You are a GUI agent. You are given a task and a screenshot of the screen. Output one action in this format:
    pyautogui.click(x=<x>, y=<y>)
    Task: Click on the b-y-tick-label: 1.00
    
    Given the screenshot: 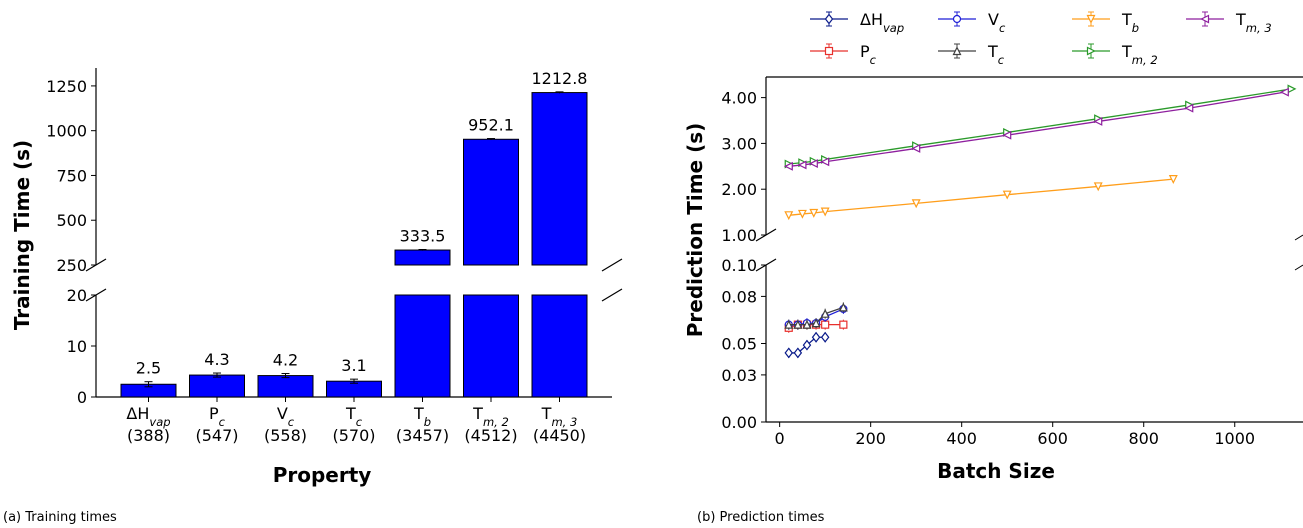 What is the action you would take?
    pyautogui.click(x=739, y=235)
    